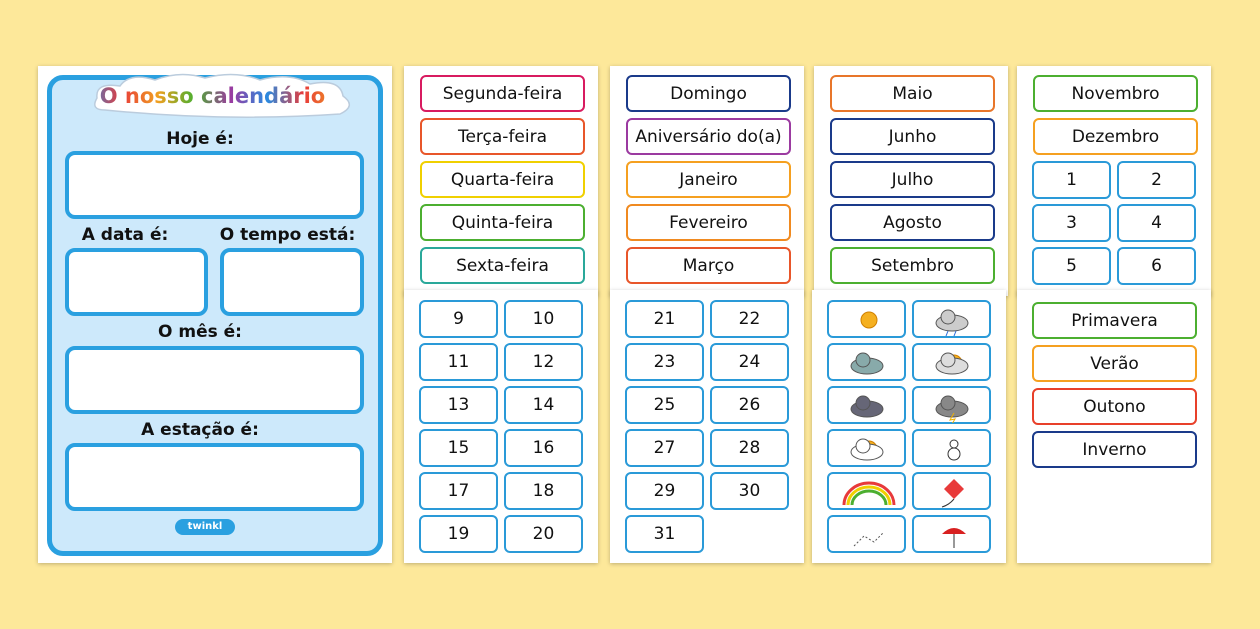 Image resolution: width=1260 pixels, height=629 pixels. What do you see at coordinates (1114, 320) in the screenshot?
I see `label-card: Primavera` at bounding box center [1114, 320].